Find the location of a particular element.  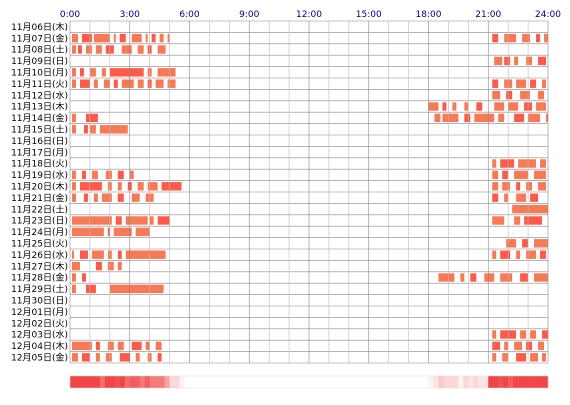

day-label: 11月25日(火) is located at coordinates (39, 244).